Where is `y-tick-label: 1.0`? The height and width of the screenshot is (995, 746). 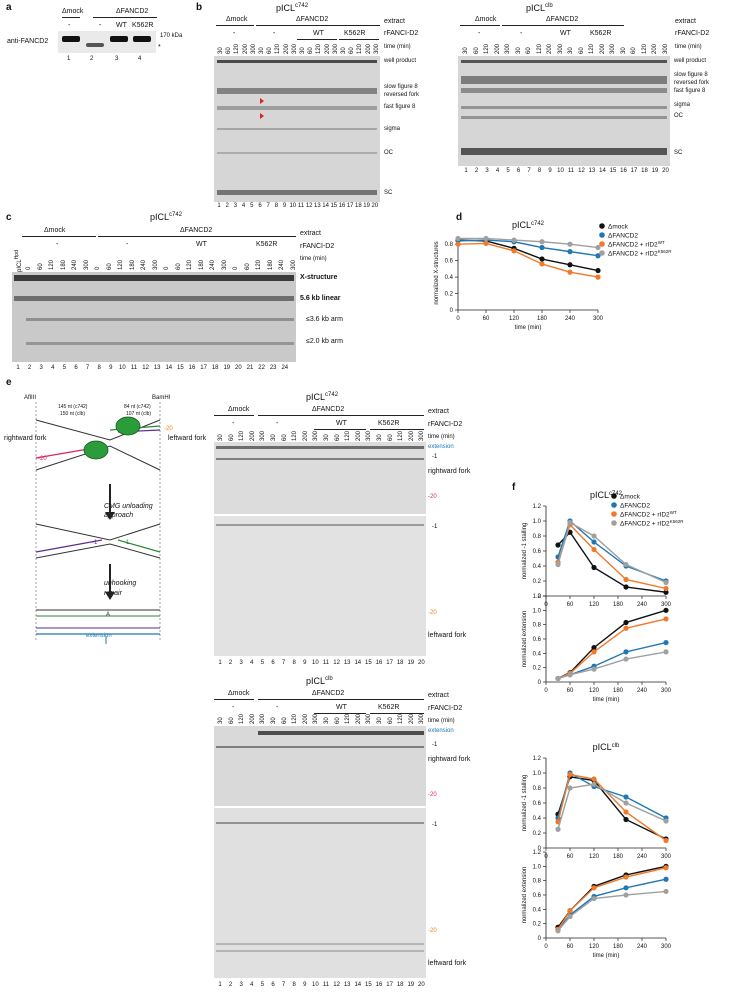 y-tick-label: 1.0 is located at coordinates (537, 774).